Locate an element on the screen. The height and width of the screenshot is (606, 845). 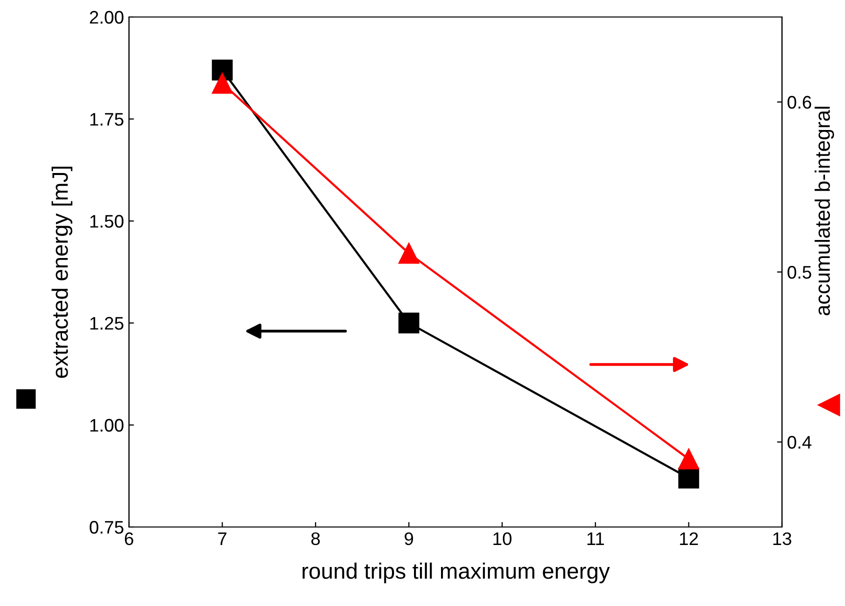
x-tick-label: 7 is located at coordinates (222, 538).